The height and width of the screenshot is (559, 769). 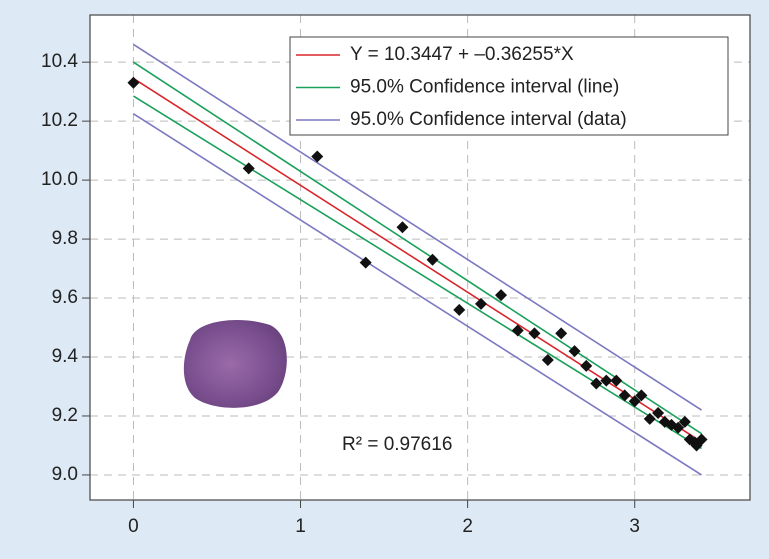 What do you see at coordinates (467, 526) in the screenshot?
I see `x-tick-label: 2` at bounding box center [467, 526].